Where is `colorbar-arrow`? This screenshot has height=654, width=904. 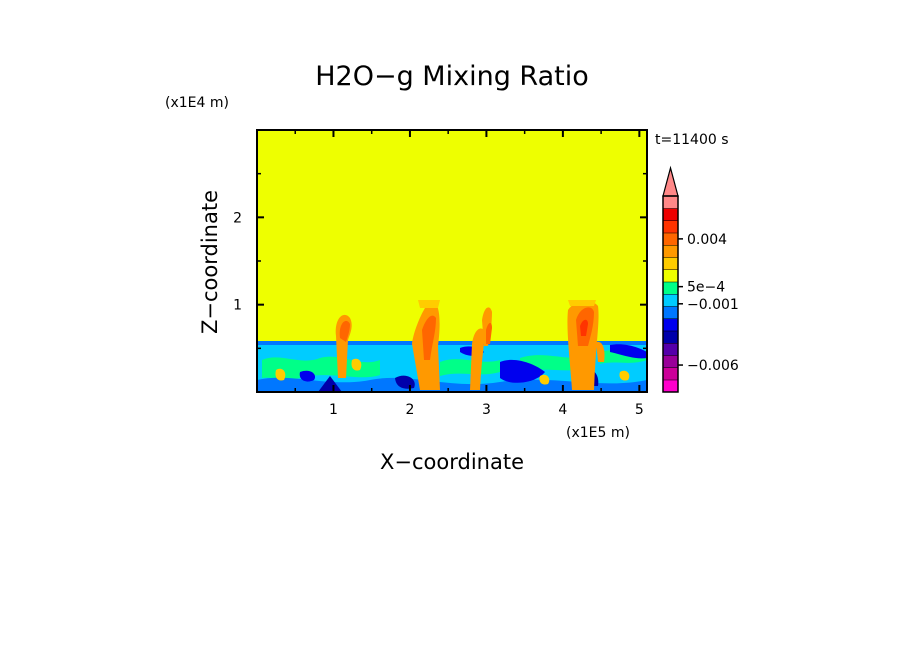 colorbar-arrow is located at coordinates (670, 181).